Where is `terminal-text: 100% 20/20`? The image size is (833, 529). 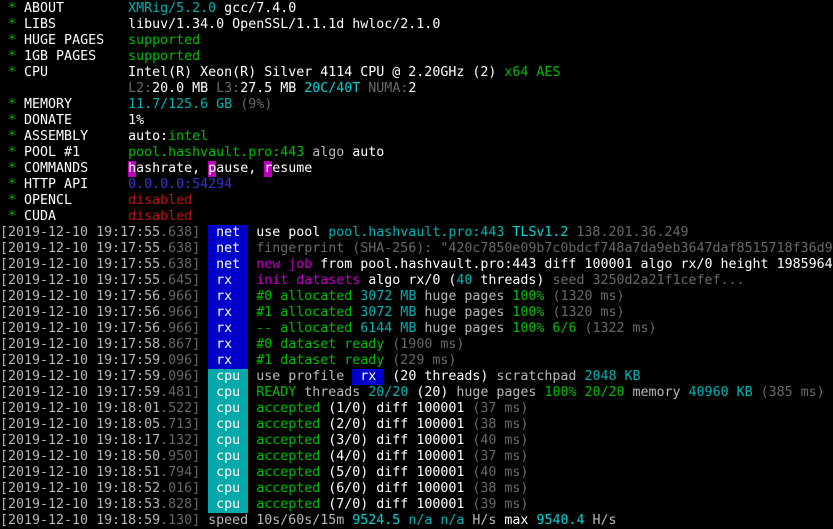 terminal-text: 100% 20/20 is located at coordinates (584, 392).